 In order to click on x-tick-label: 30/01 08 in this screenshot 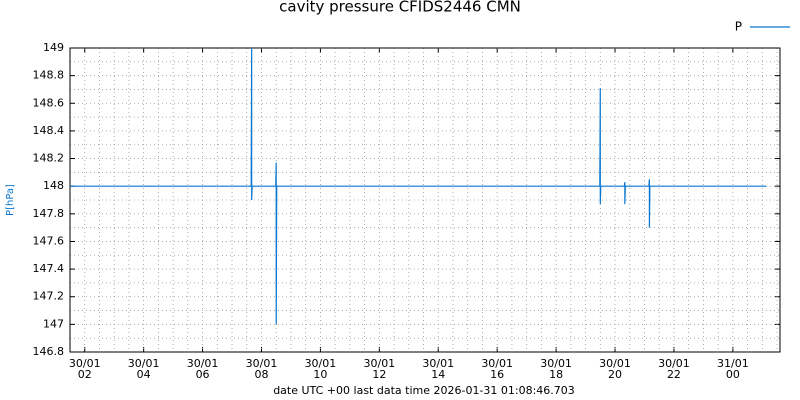, I will do `click(262, 369)`.